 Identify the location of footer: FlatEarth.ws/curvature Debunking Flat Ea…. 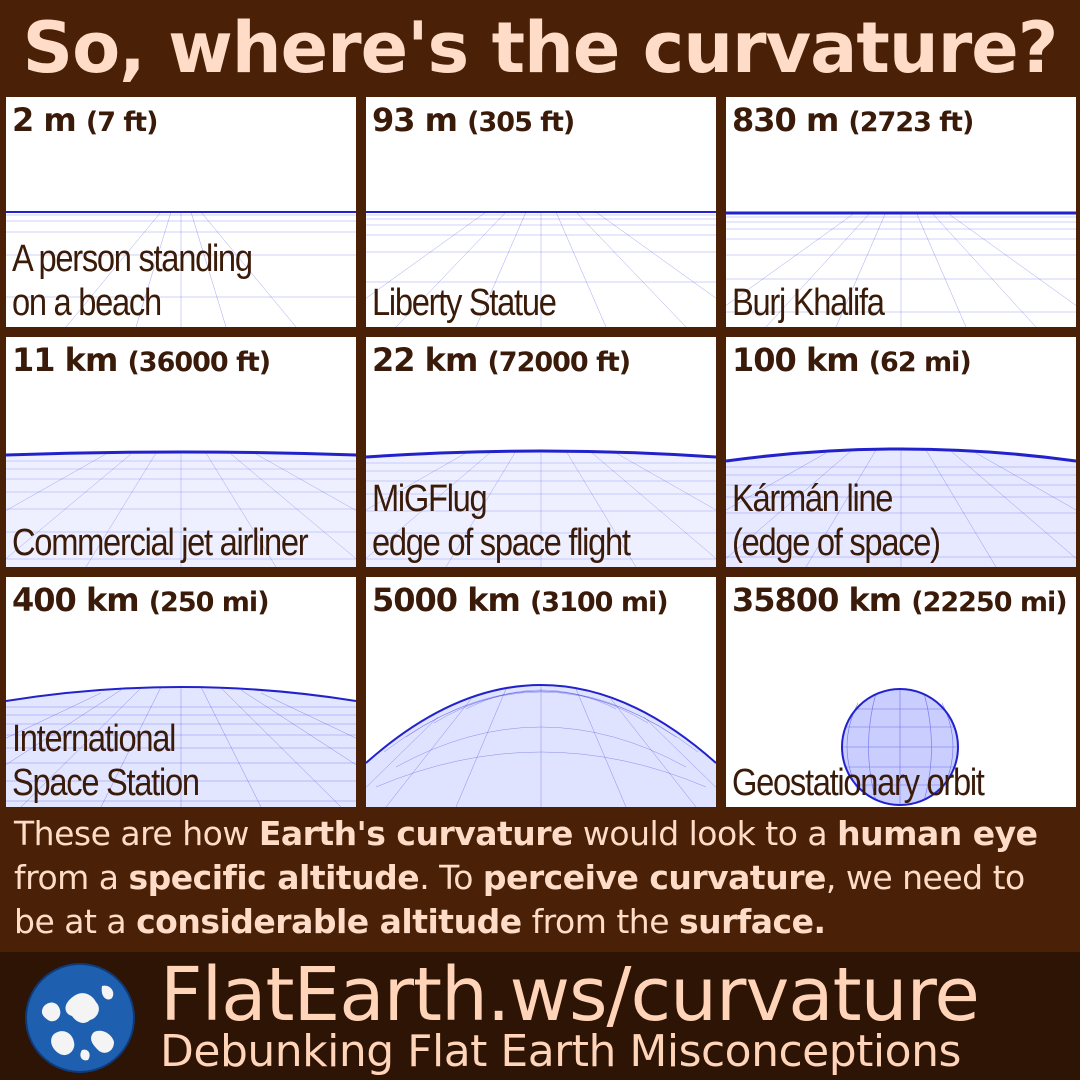
(540, 1016).